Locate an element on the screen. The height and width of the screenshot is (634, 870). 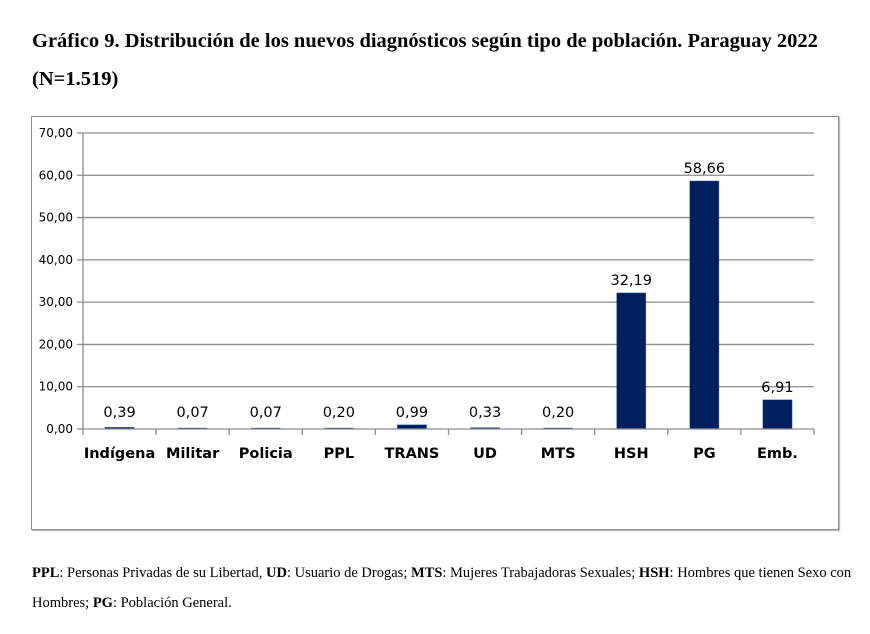
bar-pg is located at coordinates (704, 305).